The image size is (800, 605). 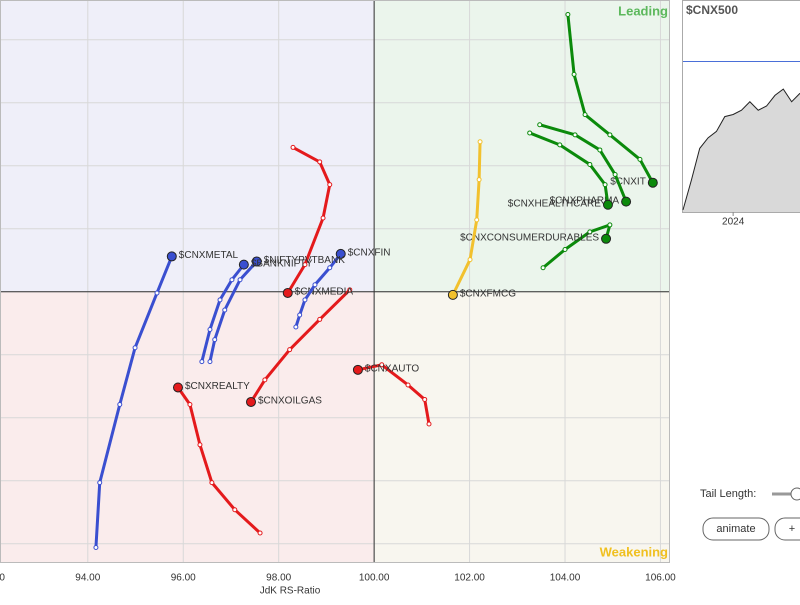 What do you see at coordinates (290, 591) in the screenshot?
I see `x-axis-label: JdK RS-Ratio` at bounding box center [290, 591].